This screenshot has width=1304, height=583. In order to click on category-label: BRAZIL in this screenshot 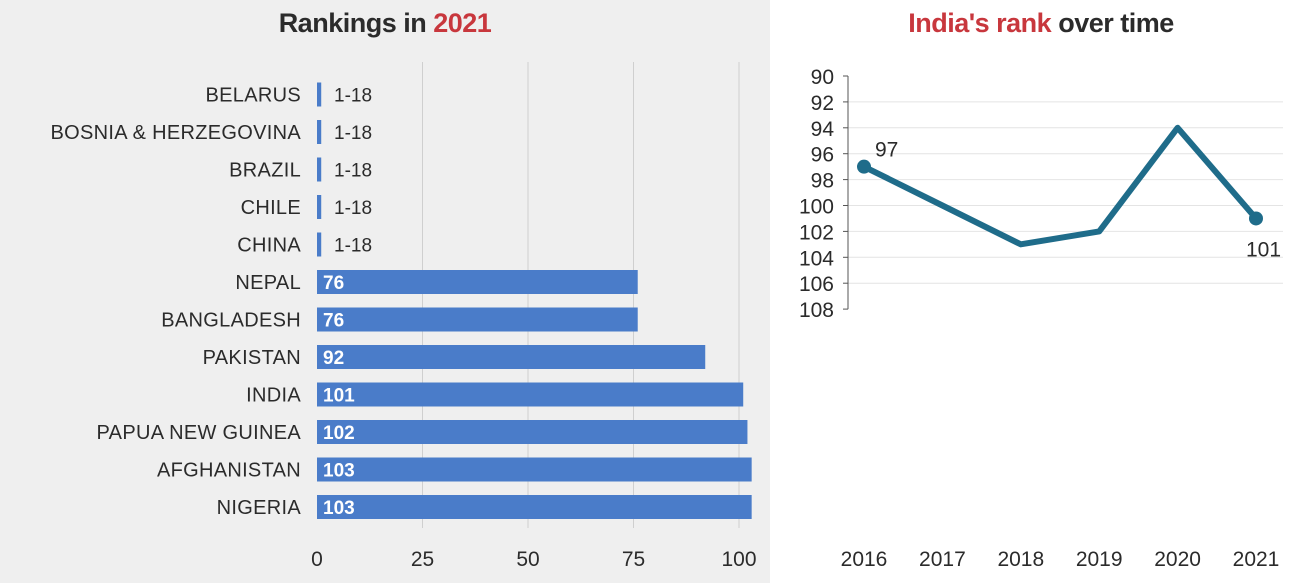, I will do `click(265, 171)`.